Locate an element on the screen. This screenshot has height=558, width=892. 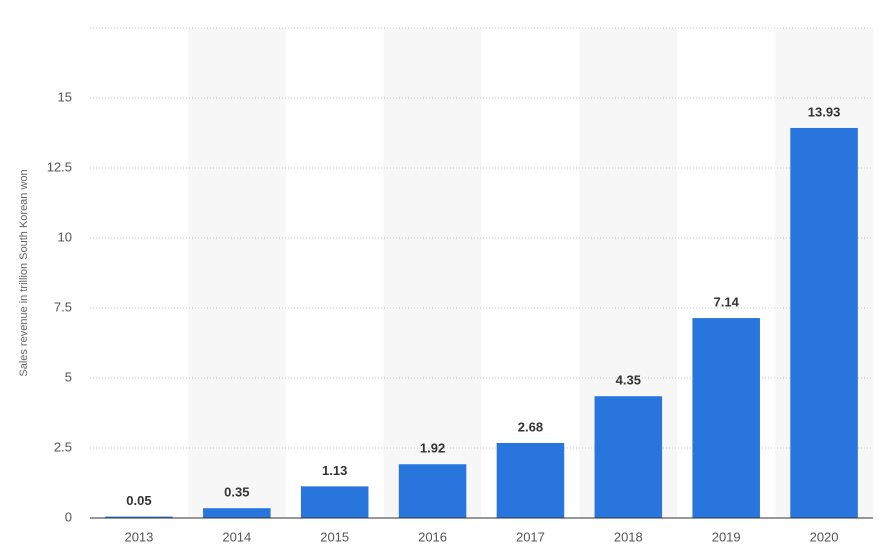
x-tick-label: 2018 is located at coordinates (628, 536).